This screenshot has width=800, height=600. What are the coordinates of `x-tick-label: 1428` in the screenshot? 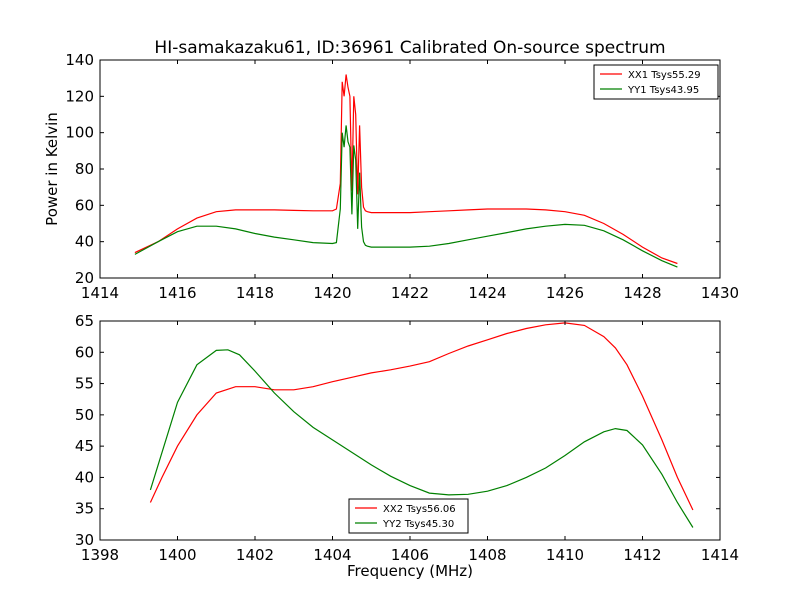 It's located at (642, 293).